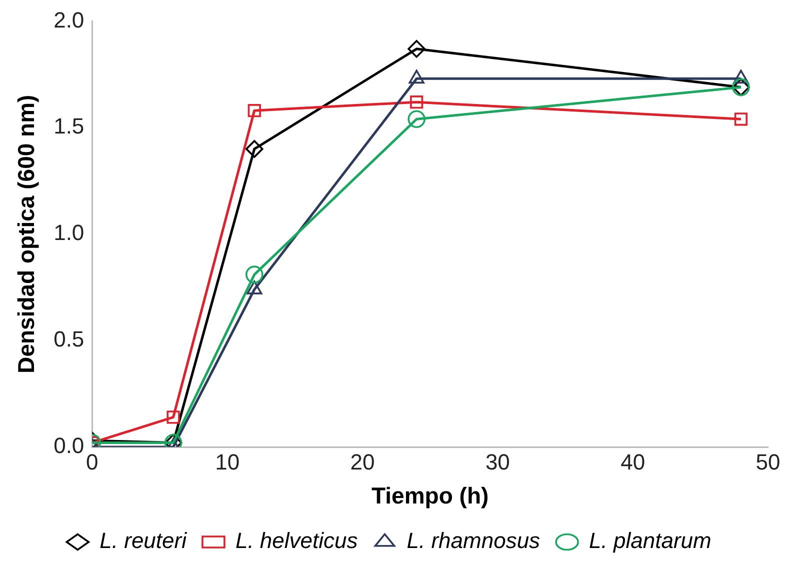 This screenshot has width=793, height=573. Describe the element at coordinates (768, 461) in the screenshot. I see `x-tick-label: 50` at that location.